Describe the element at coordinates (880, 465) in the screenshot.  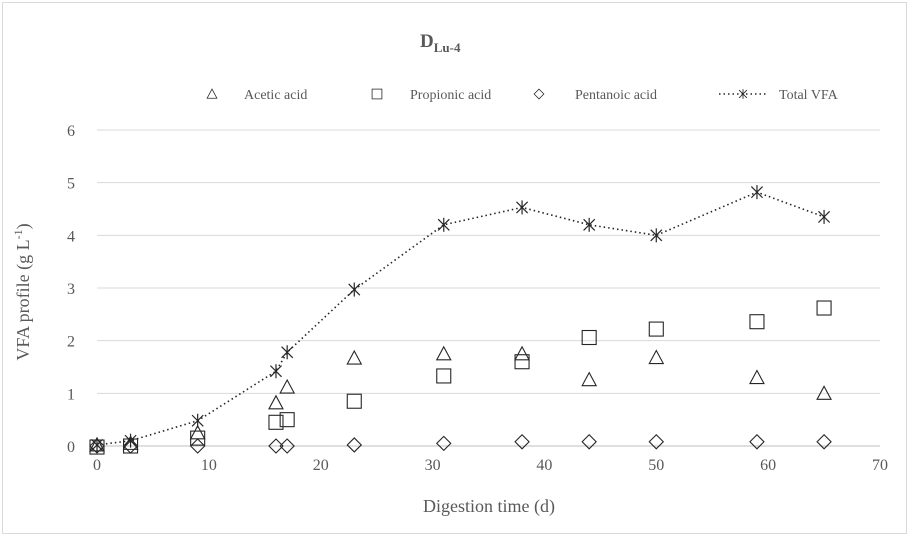
I see `x-tick-label: 70` at that location.